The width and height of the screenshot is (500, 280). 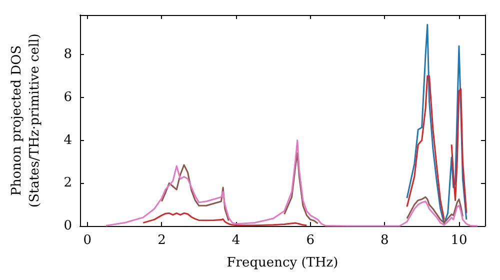 I want to click on x-tick-label: 10, so click(x=459, y=240).